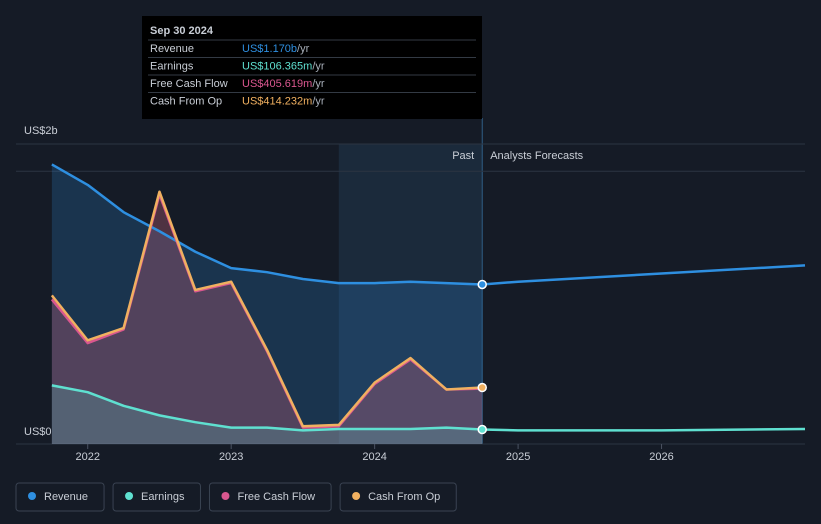 Image resolution: width=821 pixels, height=524 pixels. I want to click on past-label: Past, so click(463, 156).